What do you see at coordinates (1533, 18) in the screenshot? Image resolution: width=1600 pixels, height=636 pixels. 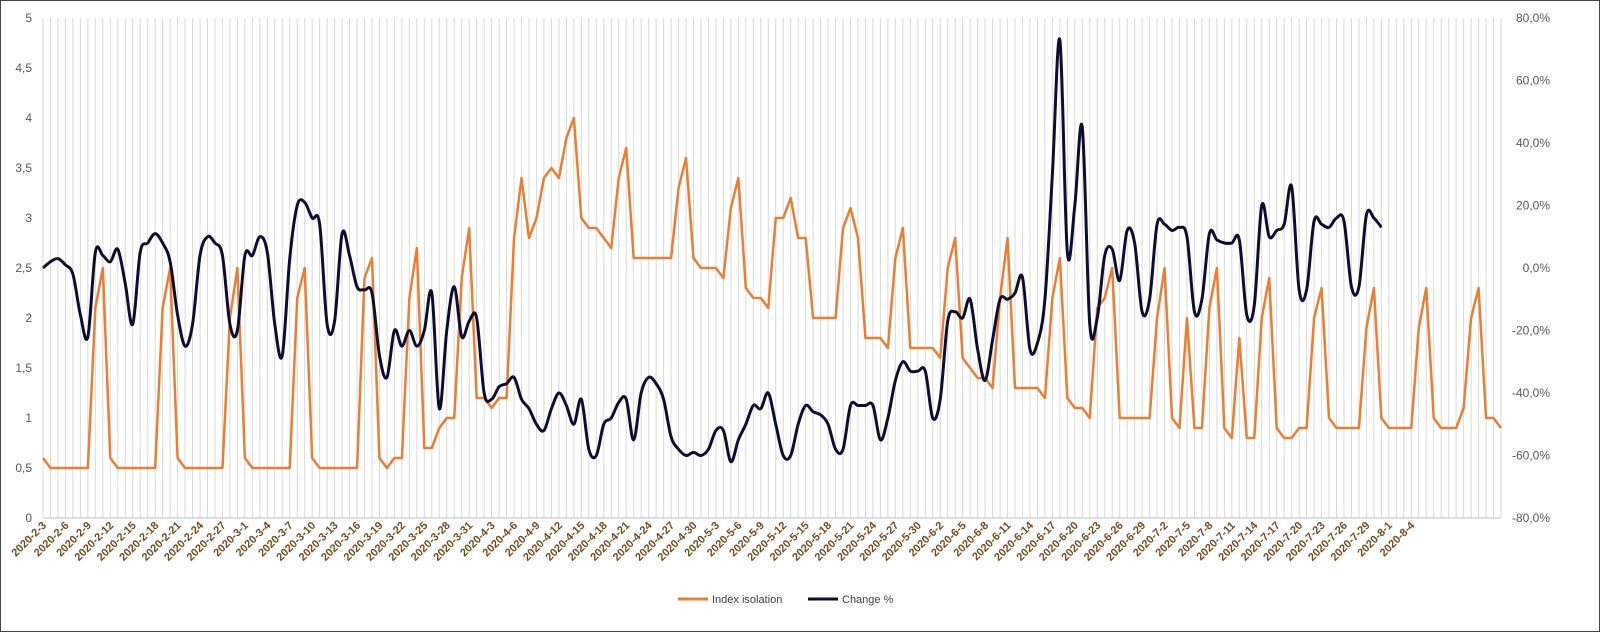 I see `right-tick-label: 80,0%` at bounding box center [1533, 18].